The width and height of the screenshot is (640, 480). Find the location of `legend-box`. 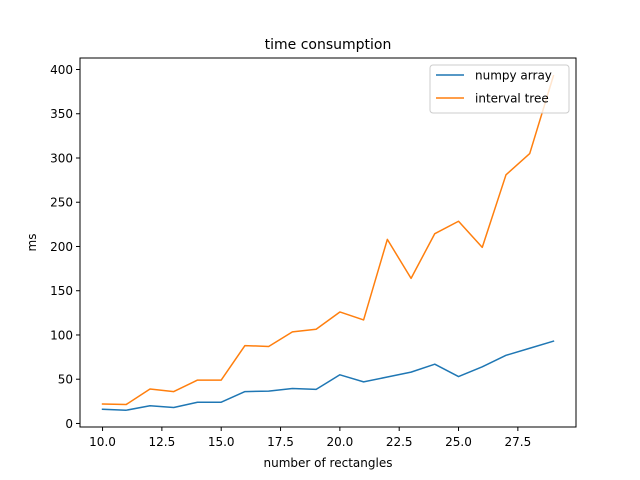

legend-box is located at coordinates (499, 89).